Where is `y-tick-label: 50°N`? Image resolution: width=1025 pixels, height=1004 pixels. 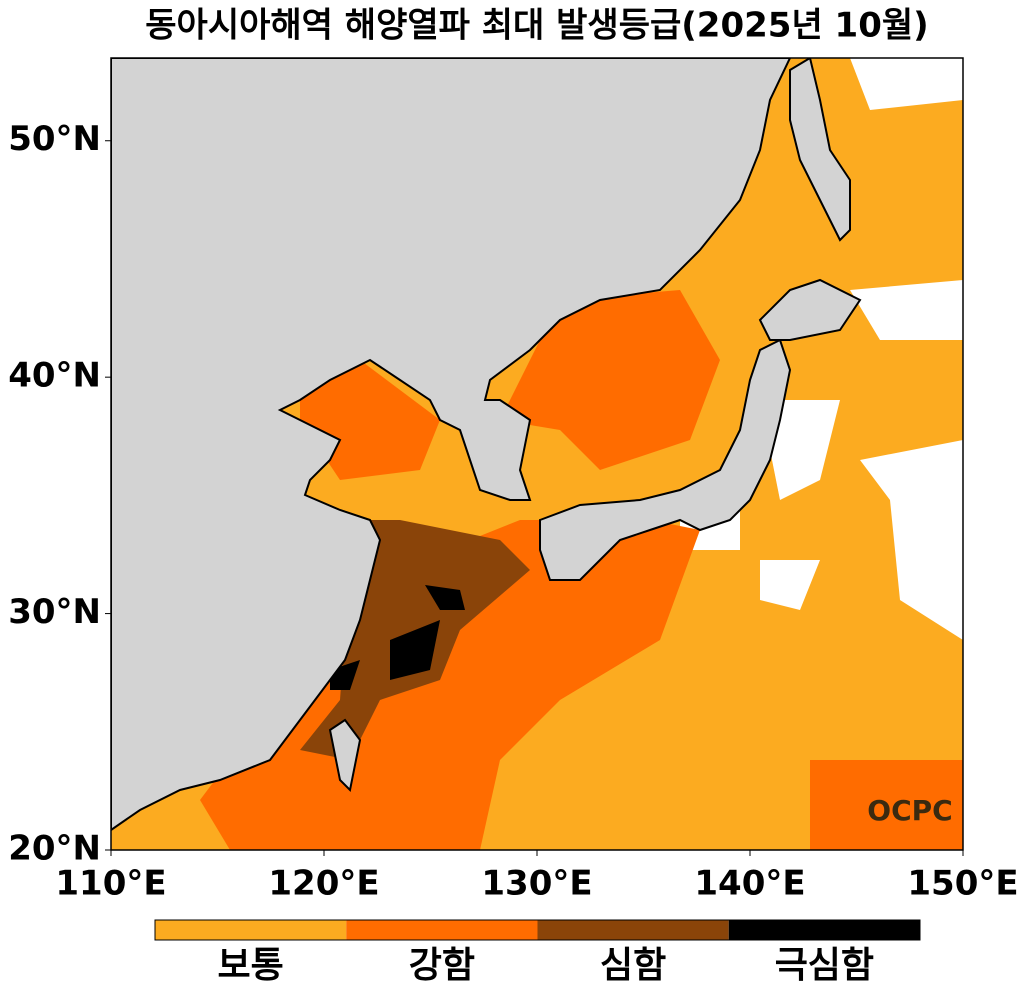 y-tick-label: 50°N is located at coordinates (54, 139).